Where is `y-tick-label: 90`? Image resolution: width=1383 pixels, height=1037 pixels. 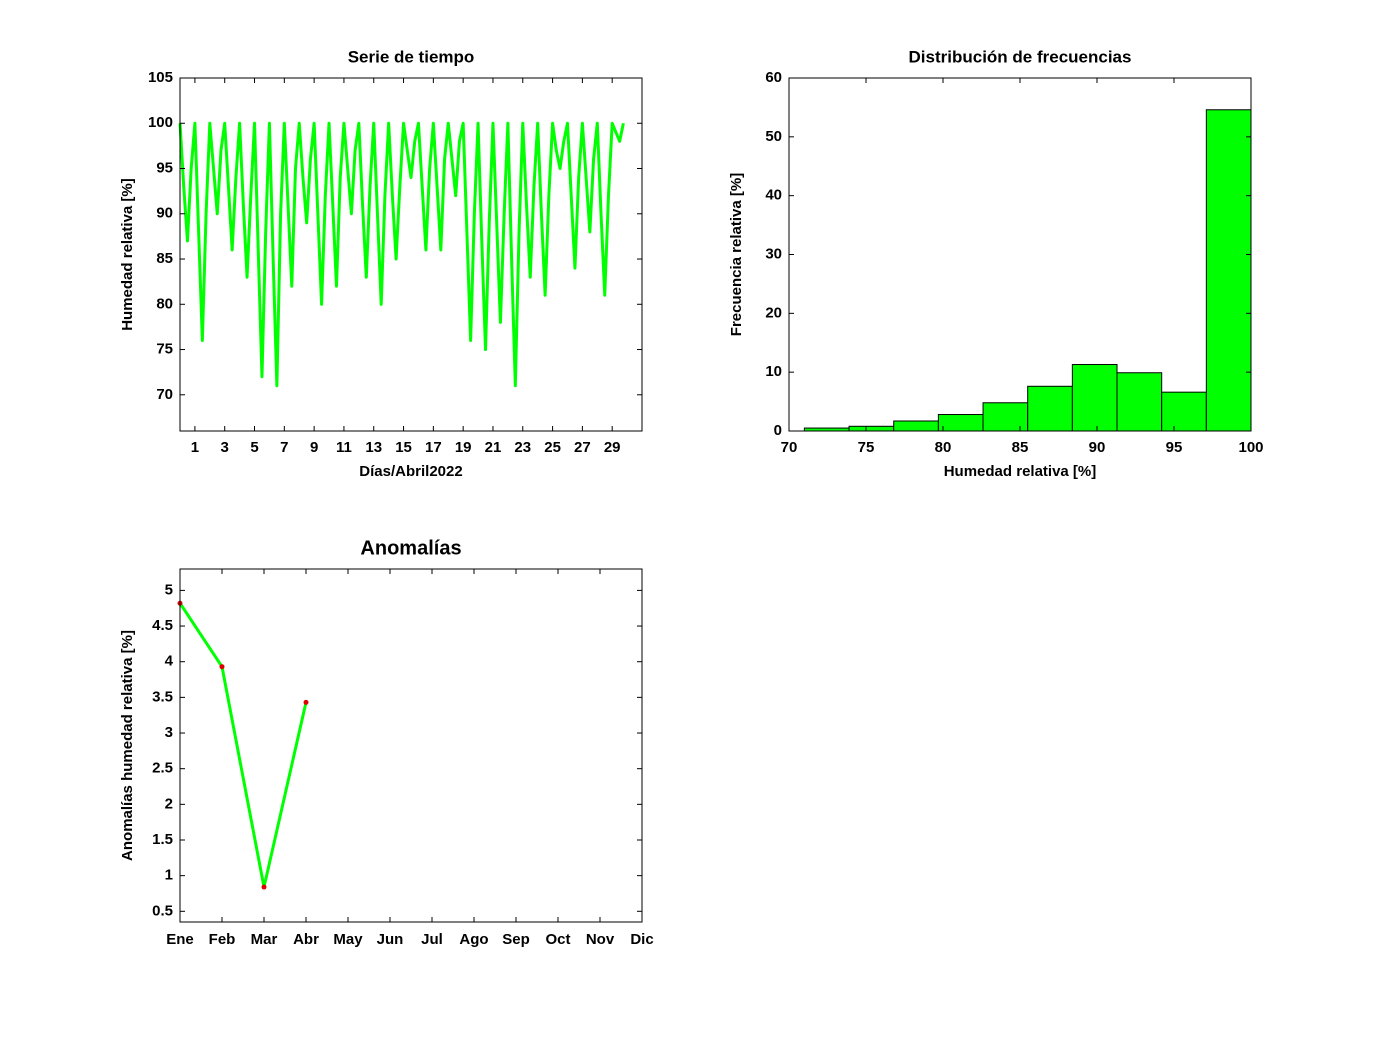
y-tick-label: 90 is located at coordinates (164, 213).